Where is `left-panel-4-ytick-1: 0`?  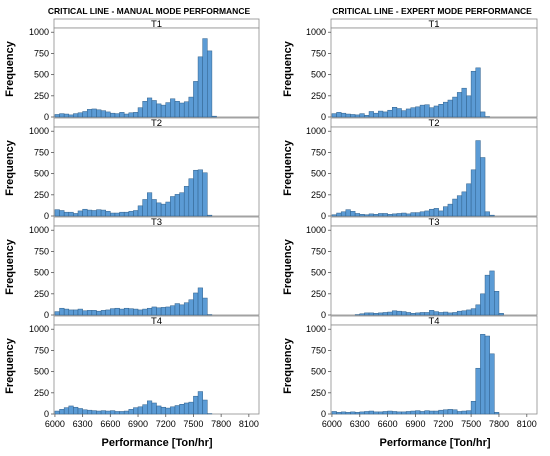
left-panel-4-ytick-1: 0 is located at coordinates (46, 414).